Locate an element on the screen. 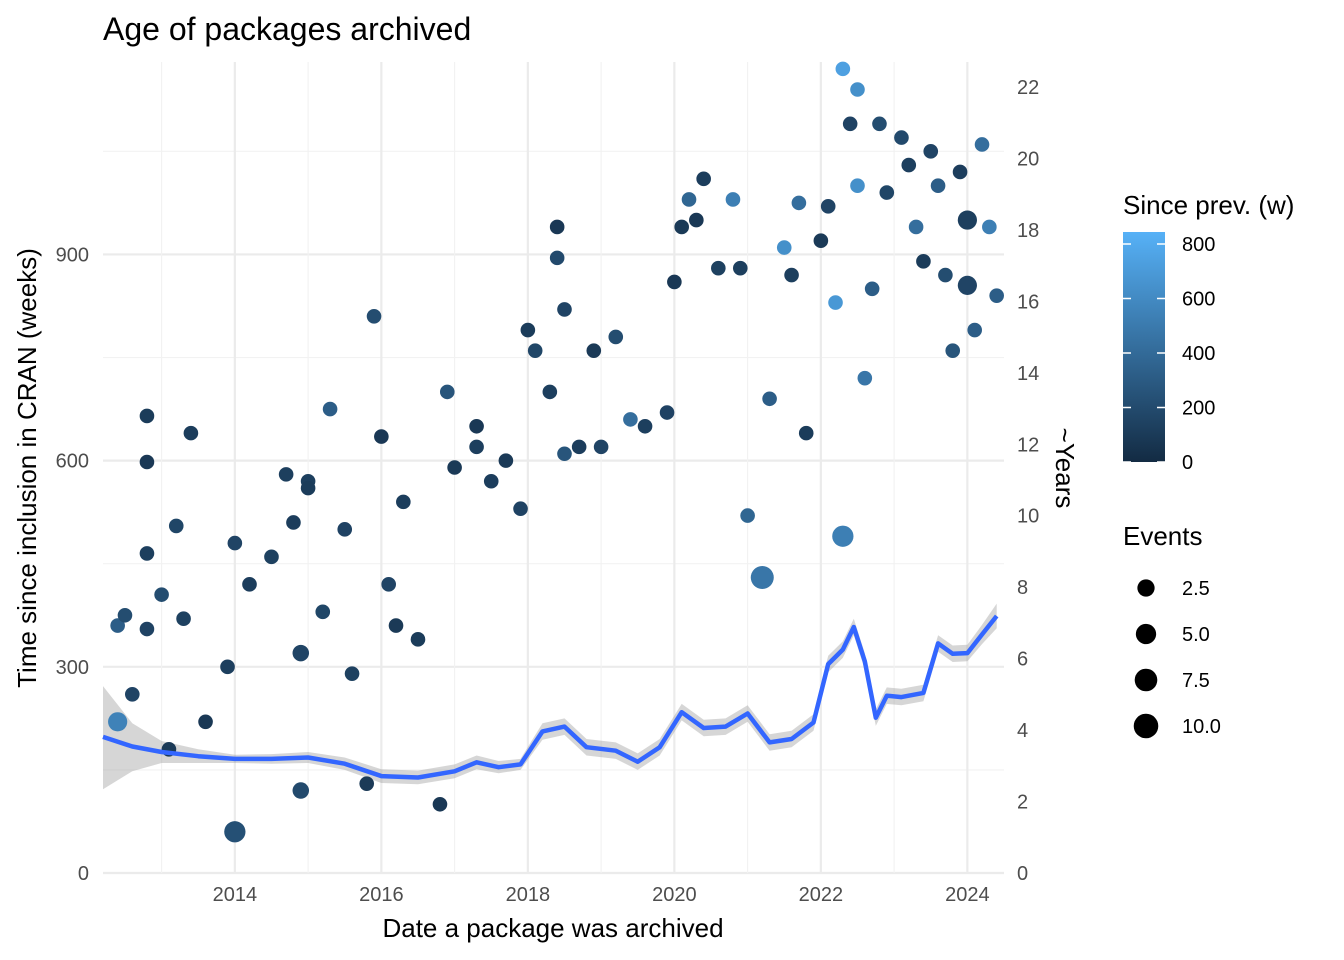 Image resolution: width=1344 pixels, height=960 pixels. color-legend-bar is located at coordinates (1144, 347).